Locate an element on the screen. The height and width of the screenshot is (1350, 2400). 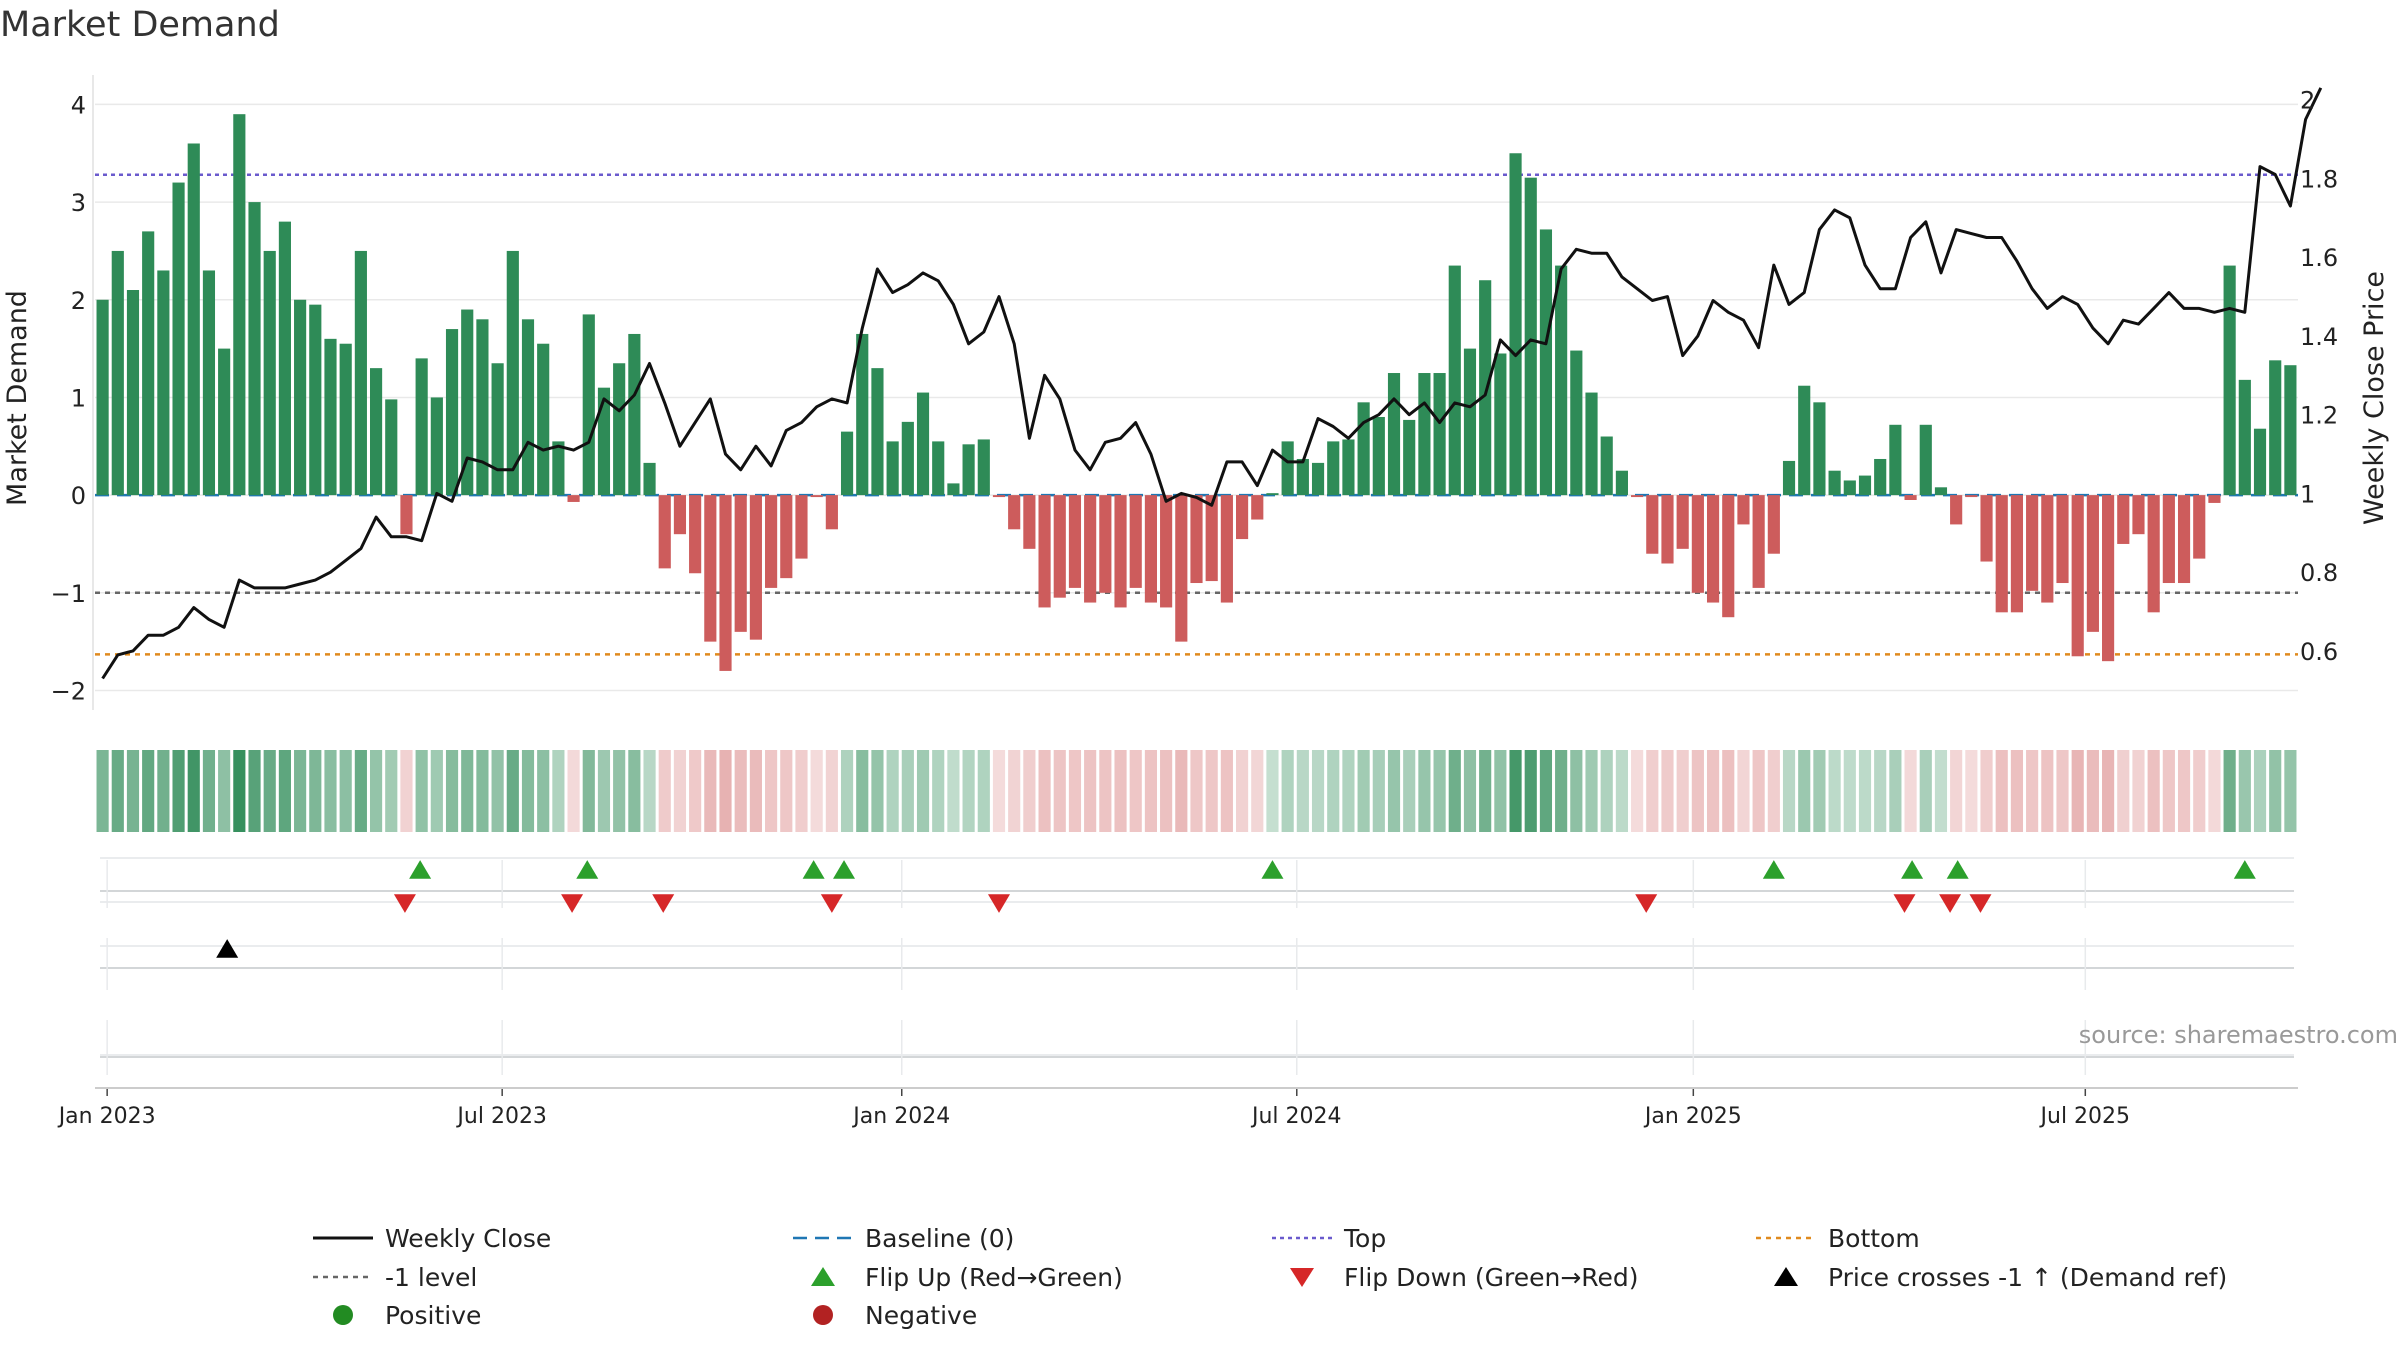
demand-heat-strip is located at coordinates (1196, 791).